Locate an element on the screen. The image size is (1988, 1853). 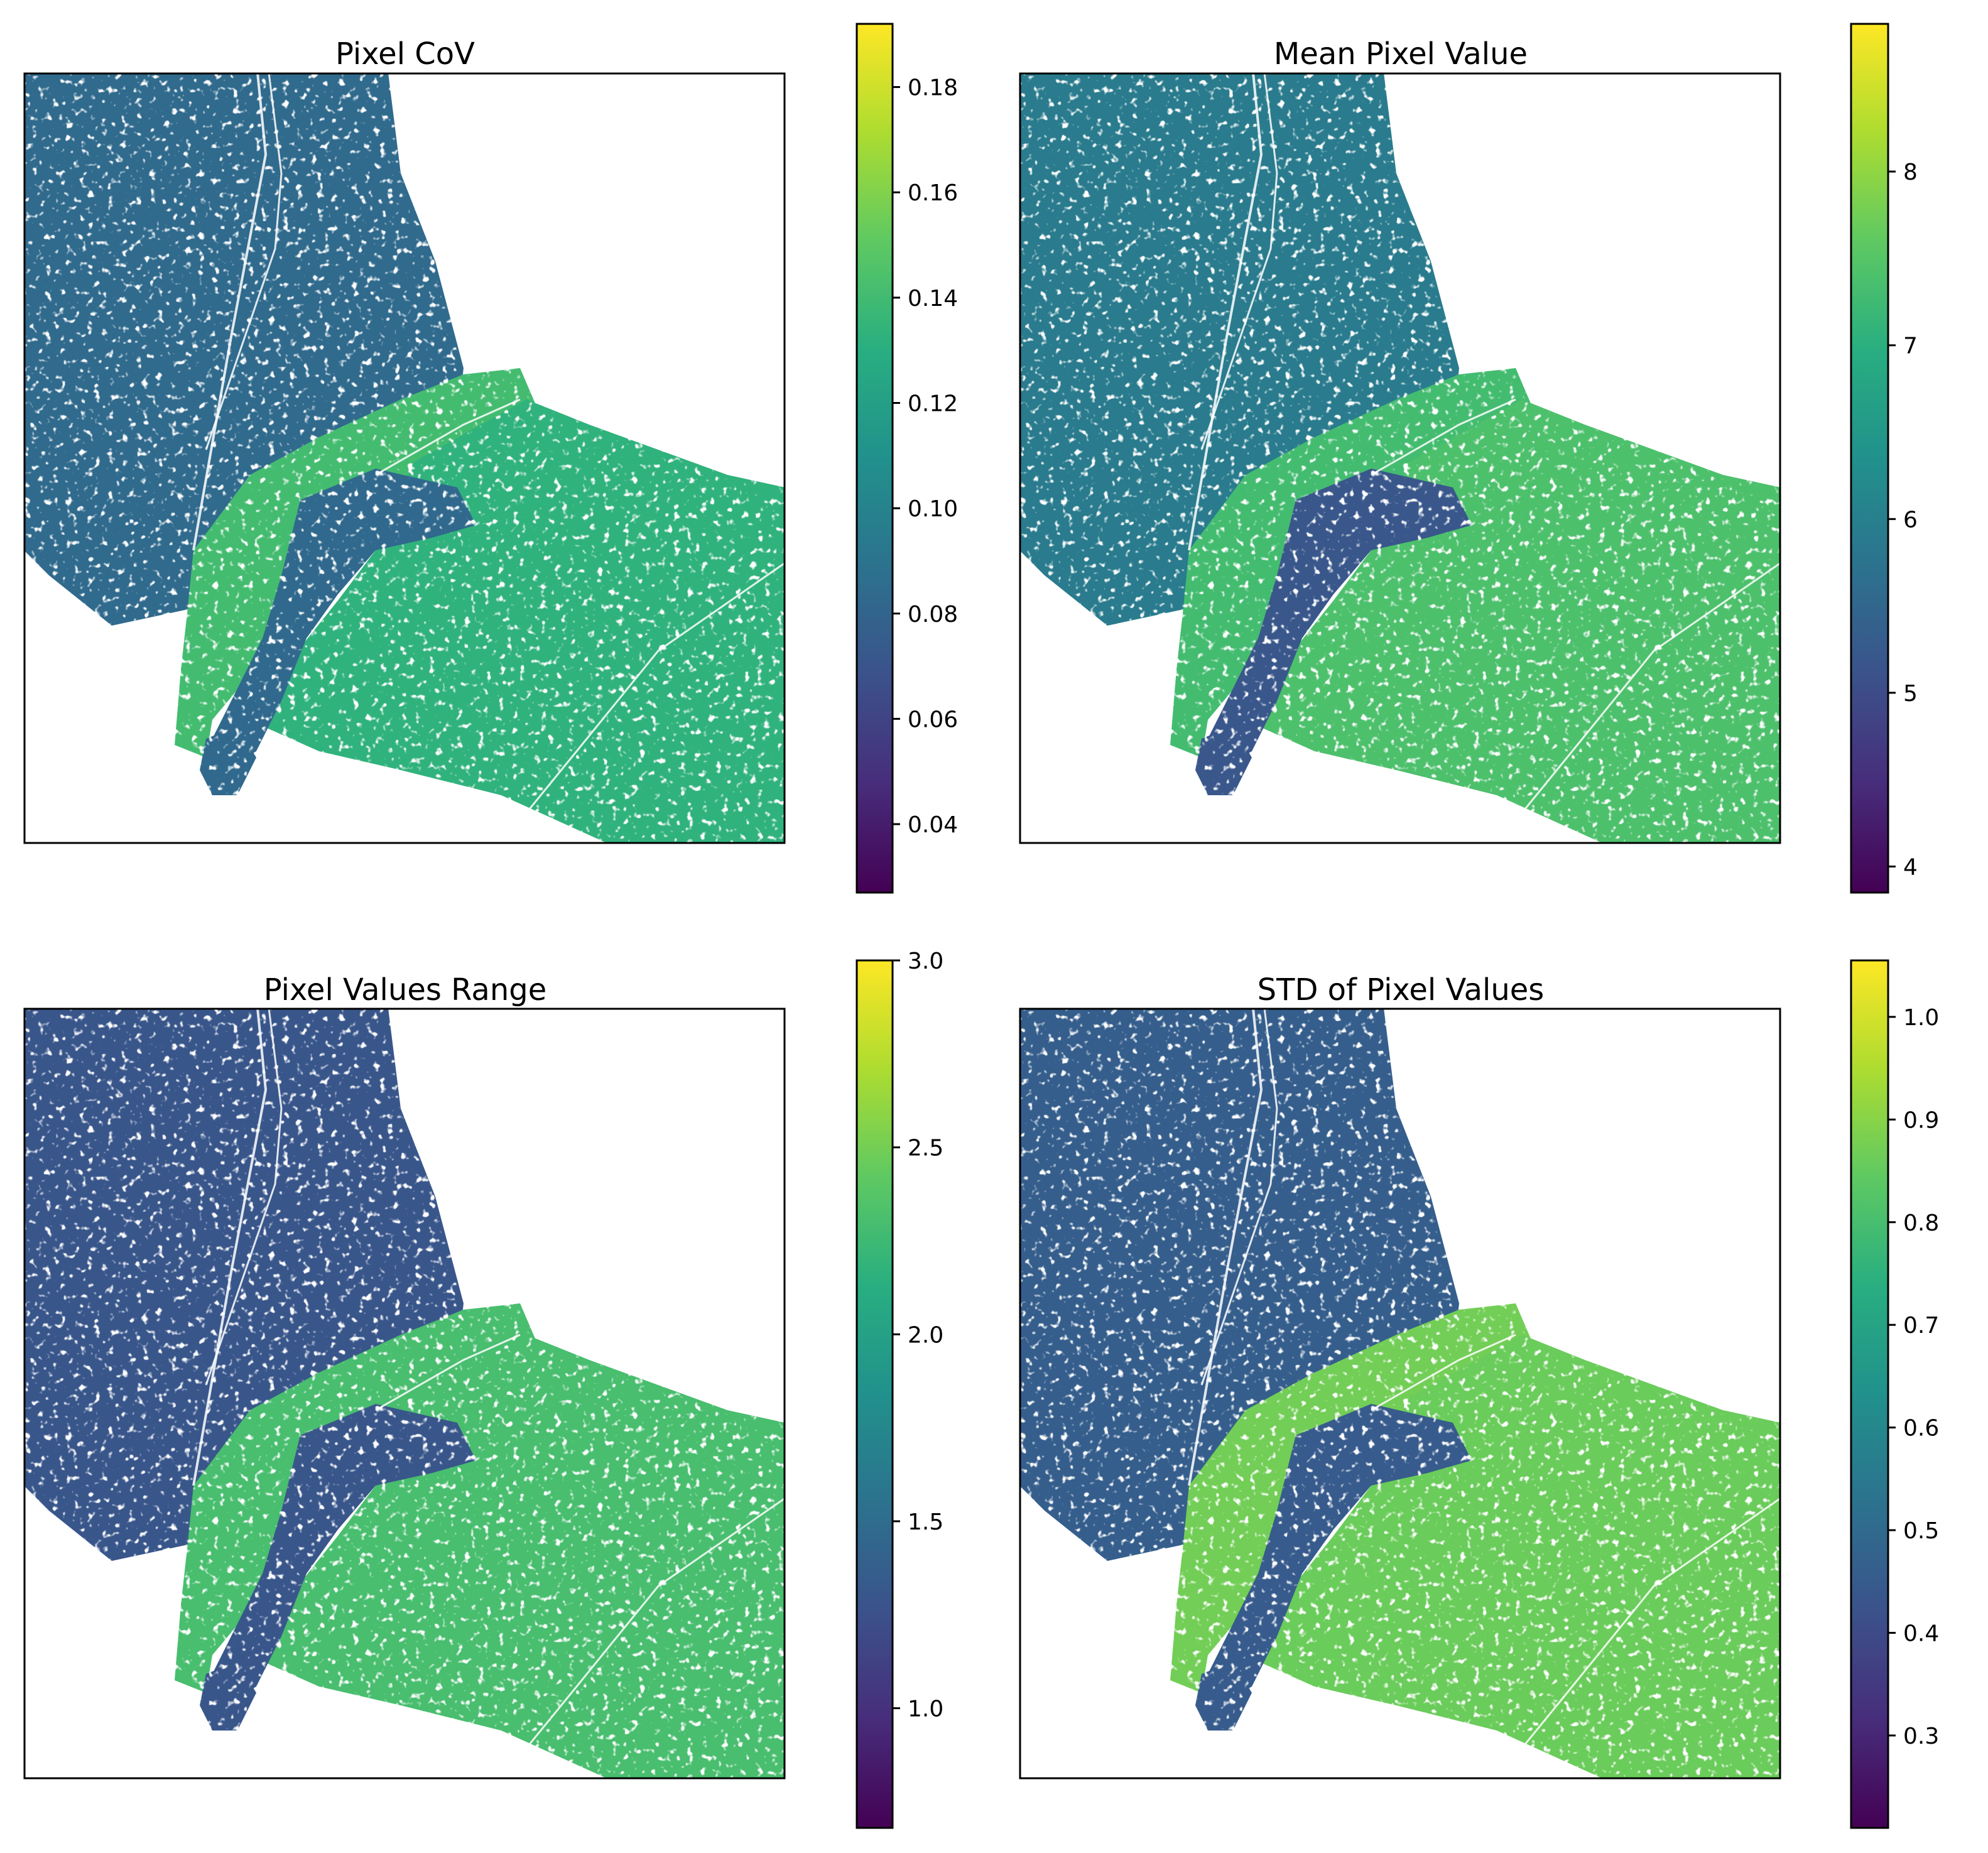
colorbar: 4 5 6 7 8 is located at coordinates (1884, 458).